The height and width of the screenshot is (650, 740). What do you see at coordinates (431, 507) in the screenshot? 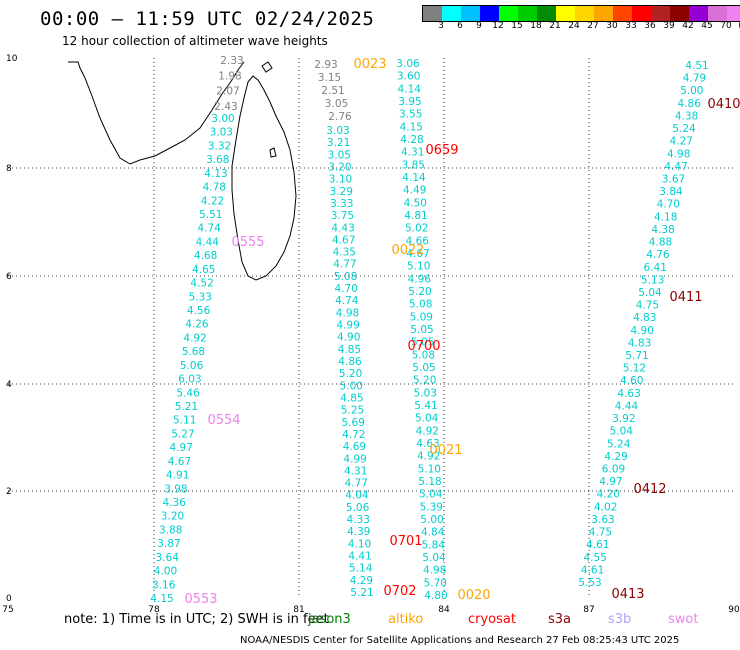
I see `wave-height-value: 5.39` at bounding box center [431, 507].